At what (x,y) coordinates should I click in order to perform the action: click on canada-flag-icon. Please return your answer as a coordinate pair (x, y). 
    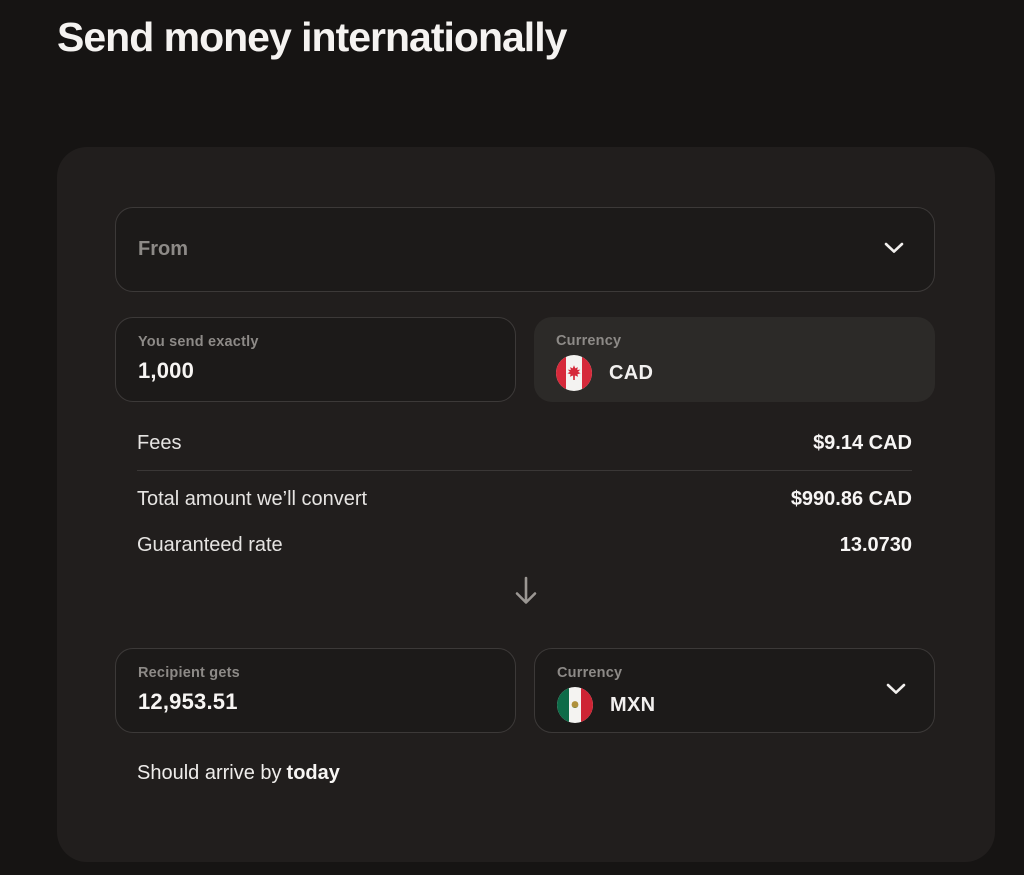
    Looking at the image, I should click on (574, 373).